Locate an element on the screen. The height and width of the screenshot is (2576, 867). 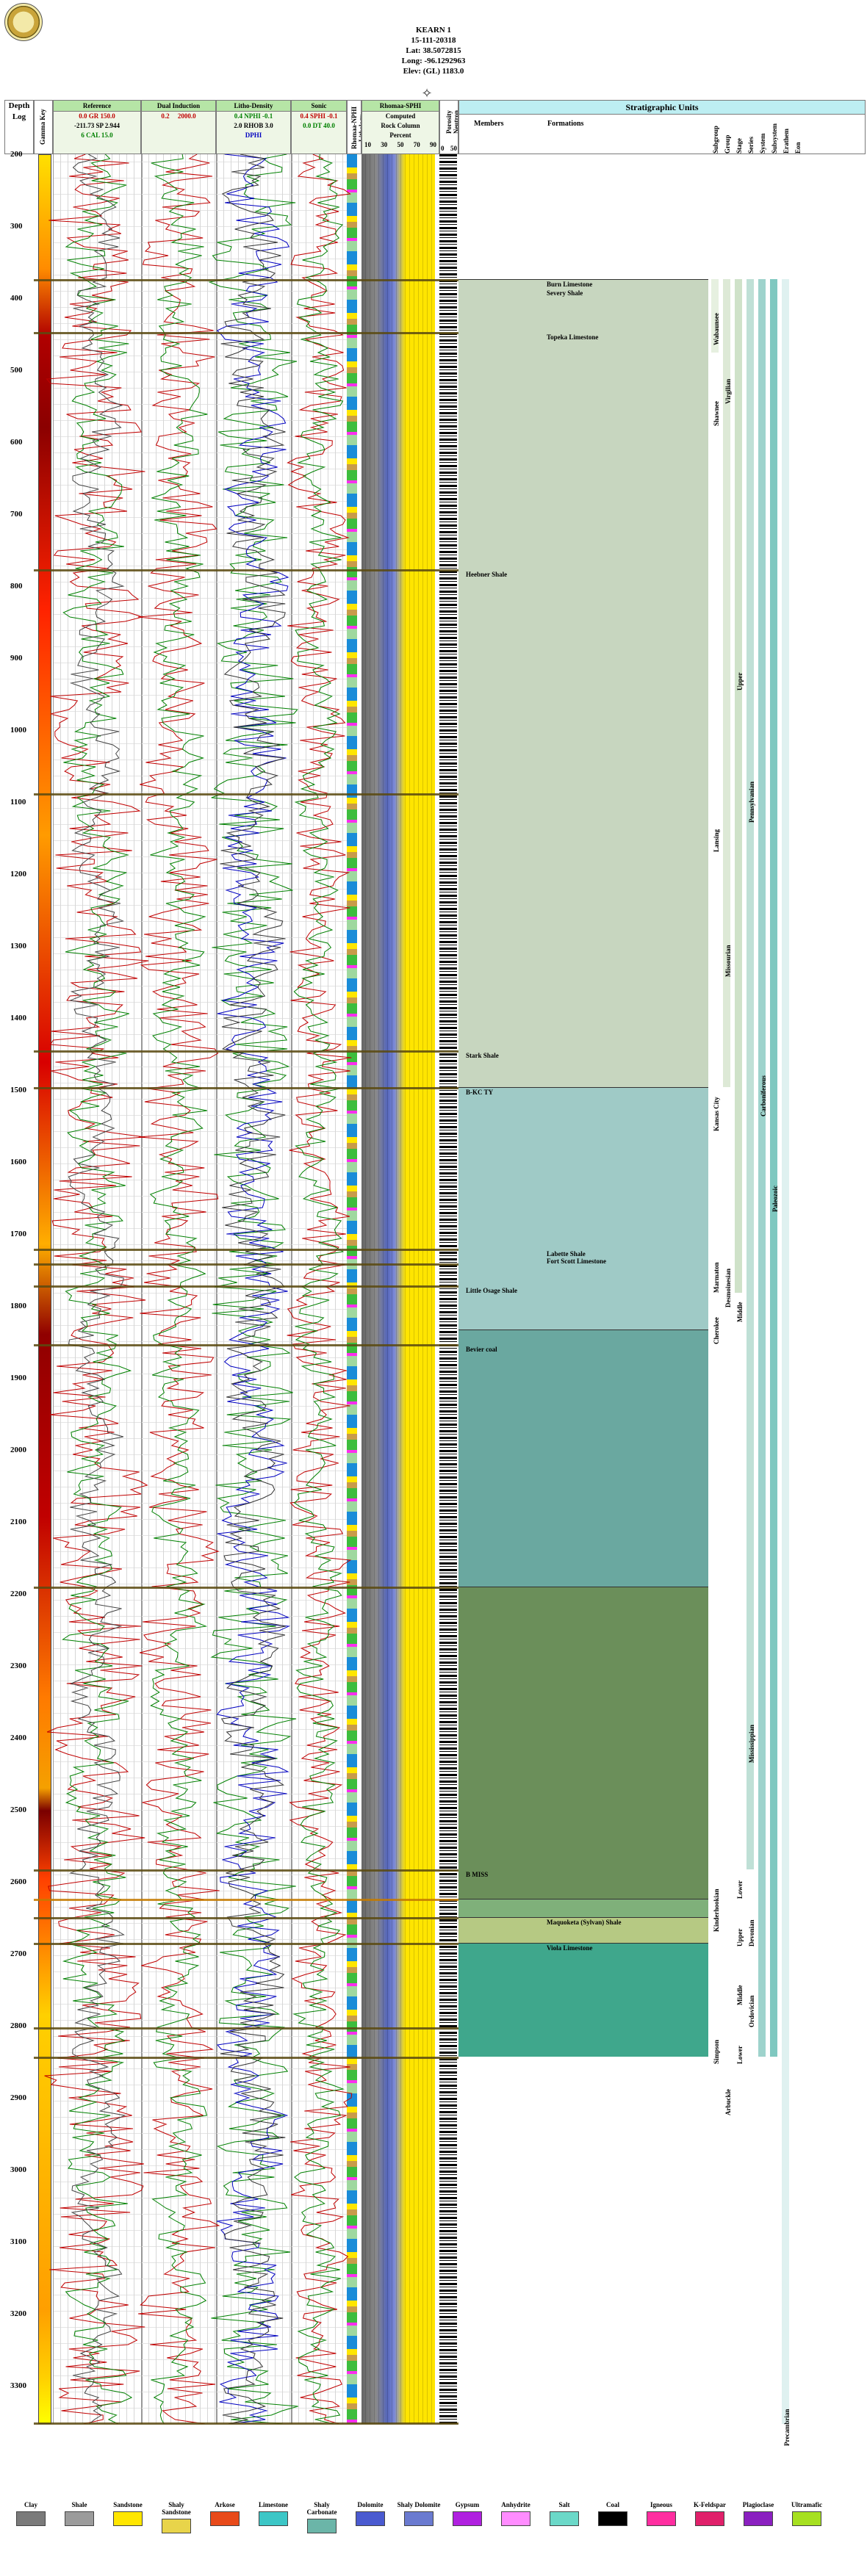
depth-label: 1900 is located at coordinates (18, 1378).